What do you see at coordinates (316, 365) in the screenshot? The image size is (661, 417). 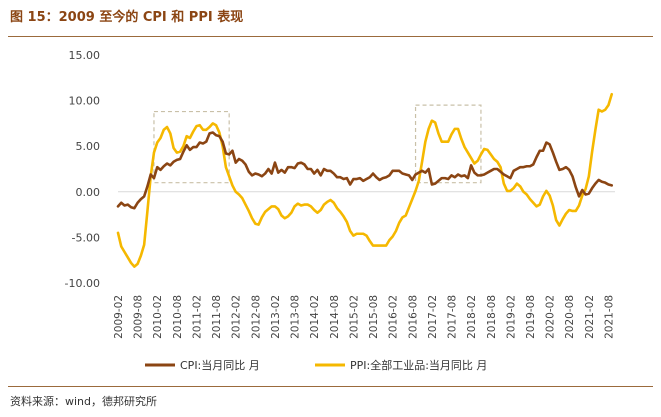 I see `legend: CPI:当月同比 月 PPI:全部工业品:当月同比 月` at bounding box center [316, 365].